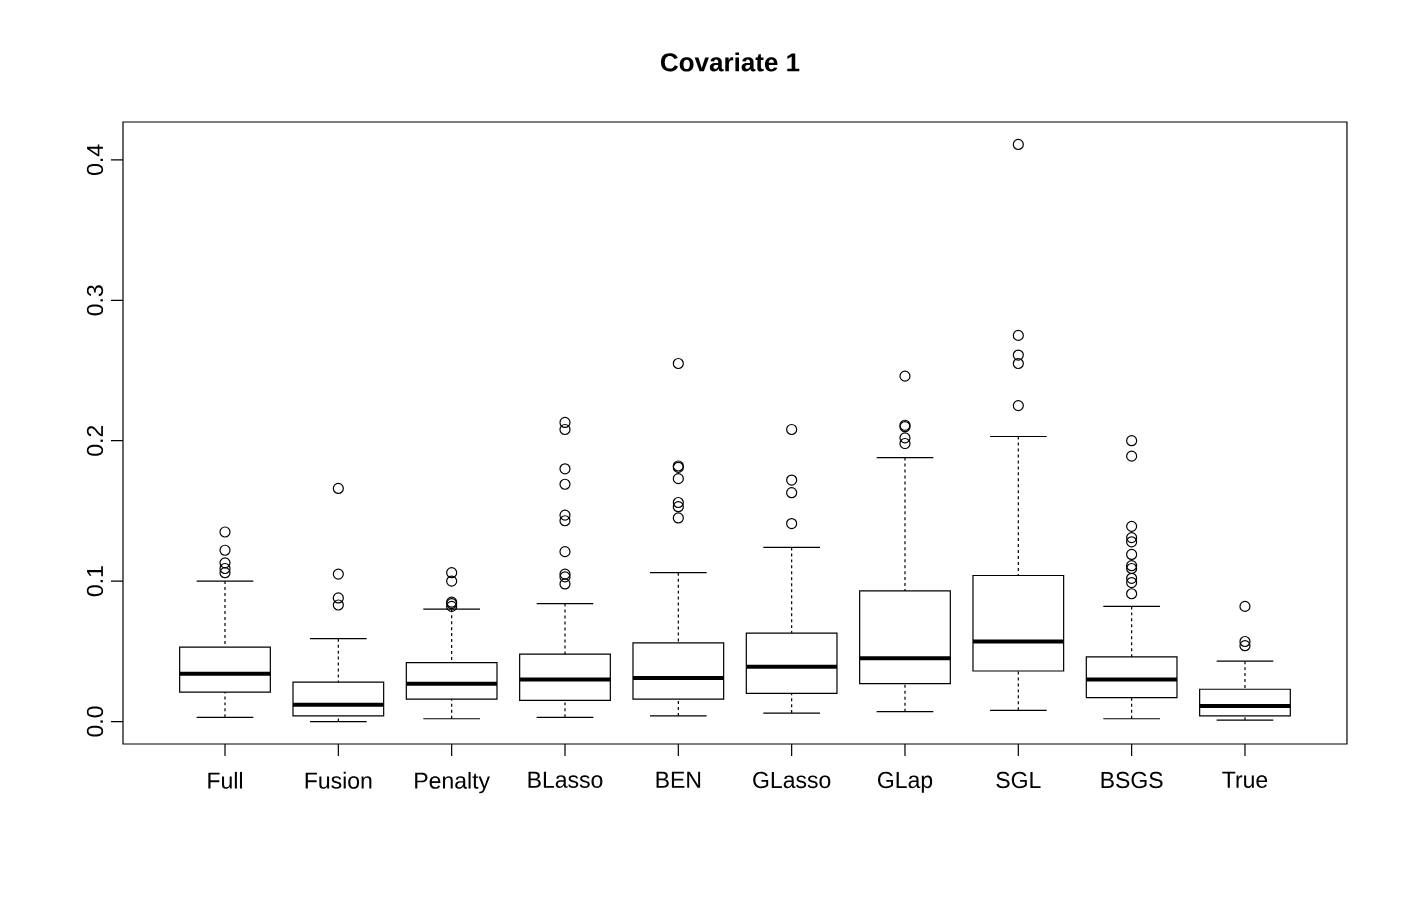 Image resolution: width=1411 pixels, height=898 pixels. I want to click on x-tick-label: BSGS, so click(1132, 780).